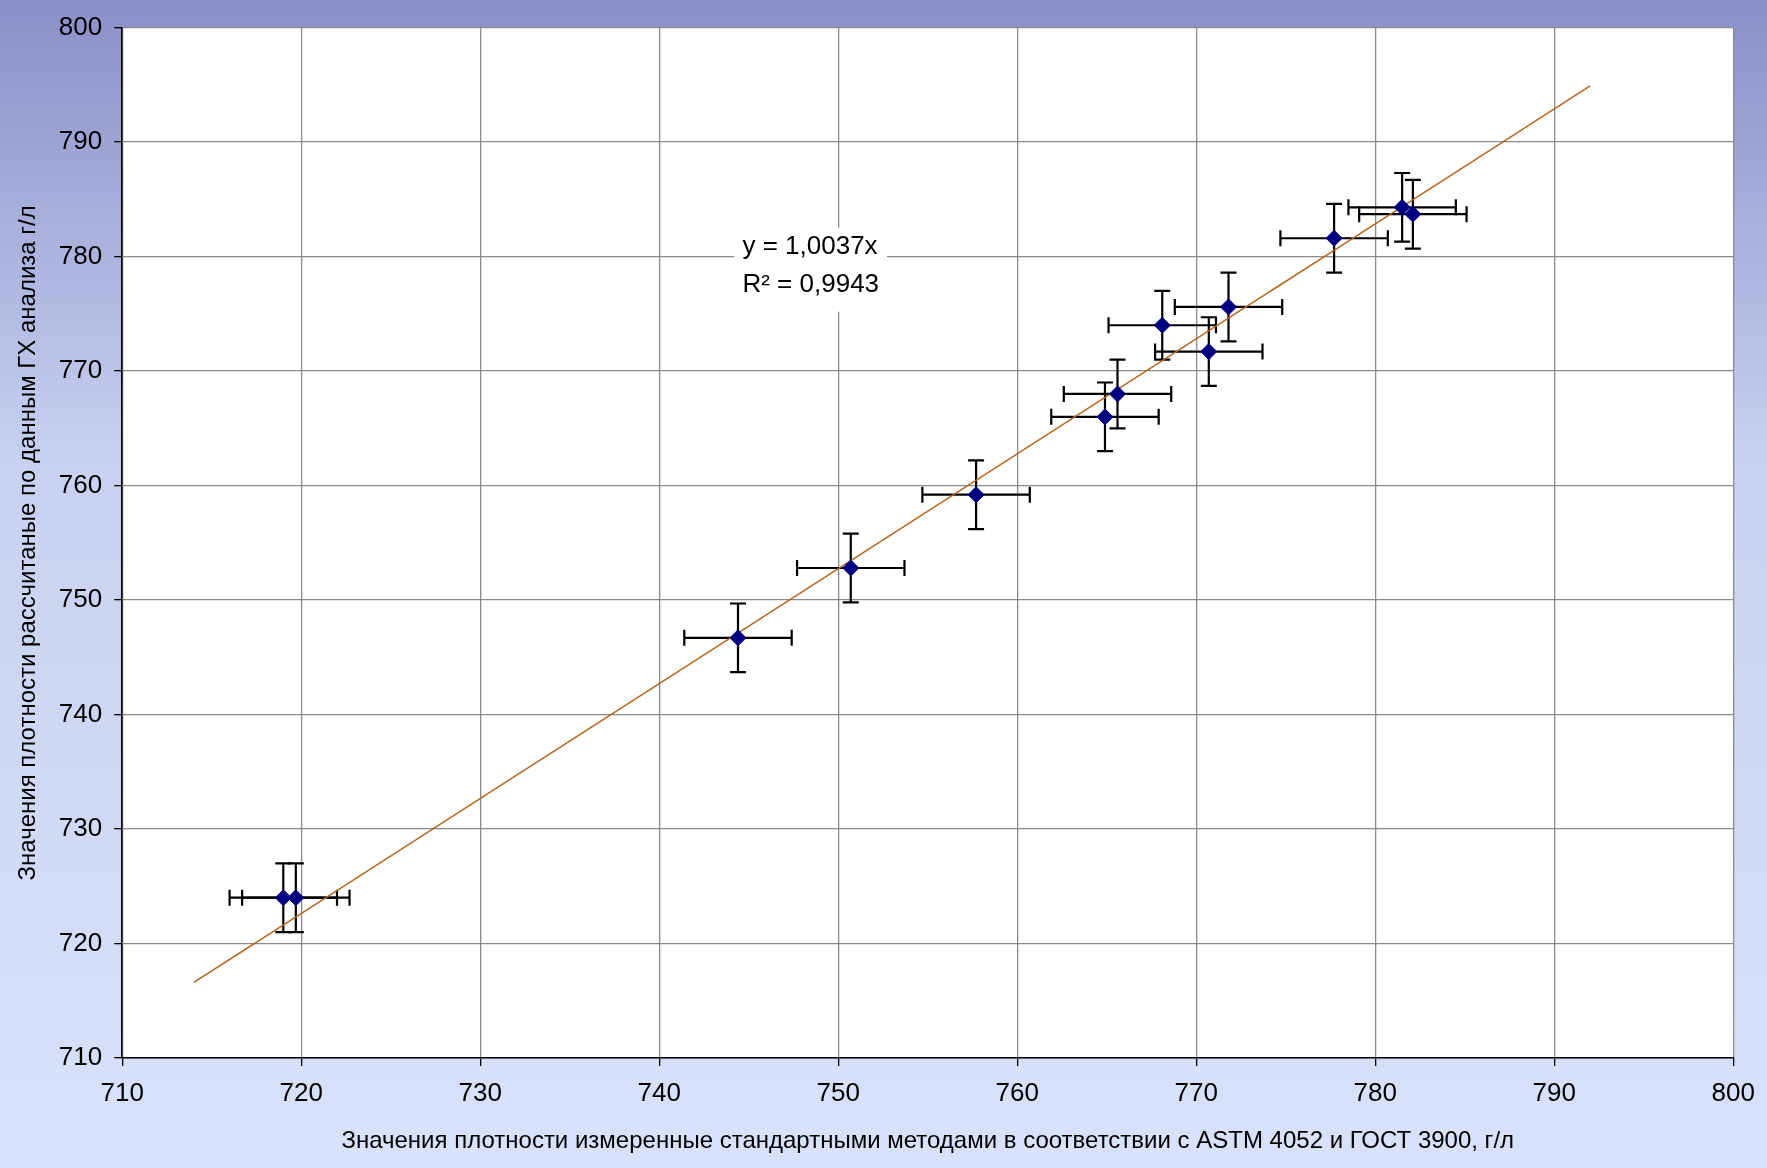 The width and height of the screenshot is (1767, 1168). I want to click on y-axis-title: Значения плотности рассчитаные по данным ГХ анализа г/л, so click(27, 543).